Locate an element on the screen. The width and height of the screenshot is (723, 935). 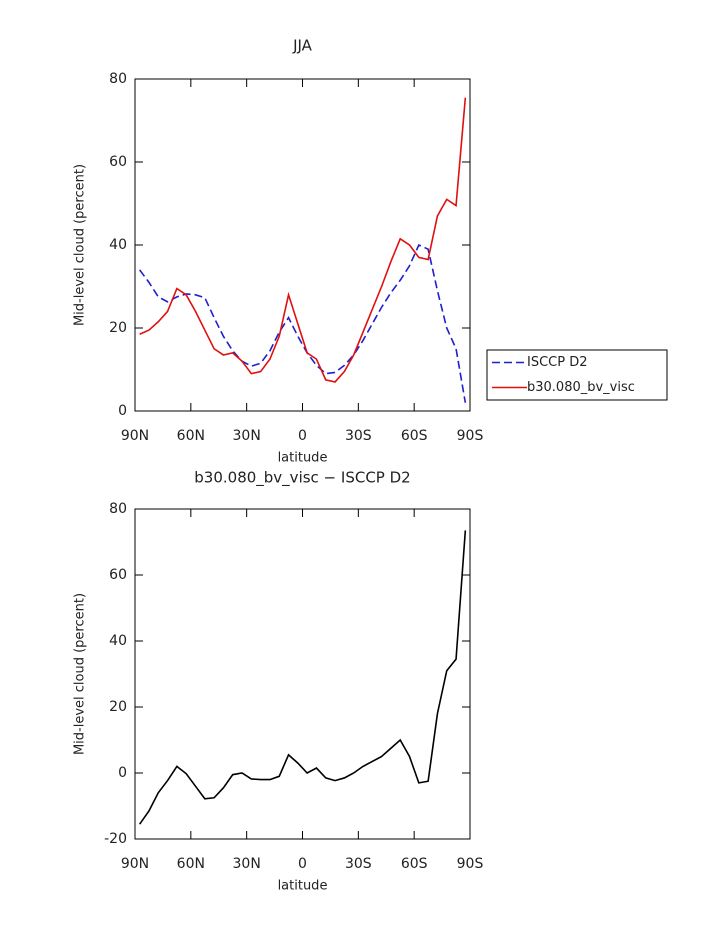
legend-box is located at coordinates (577, 375).